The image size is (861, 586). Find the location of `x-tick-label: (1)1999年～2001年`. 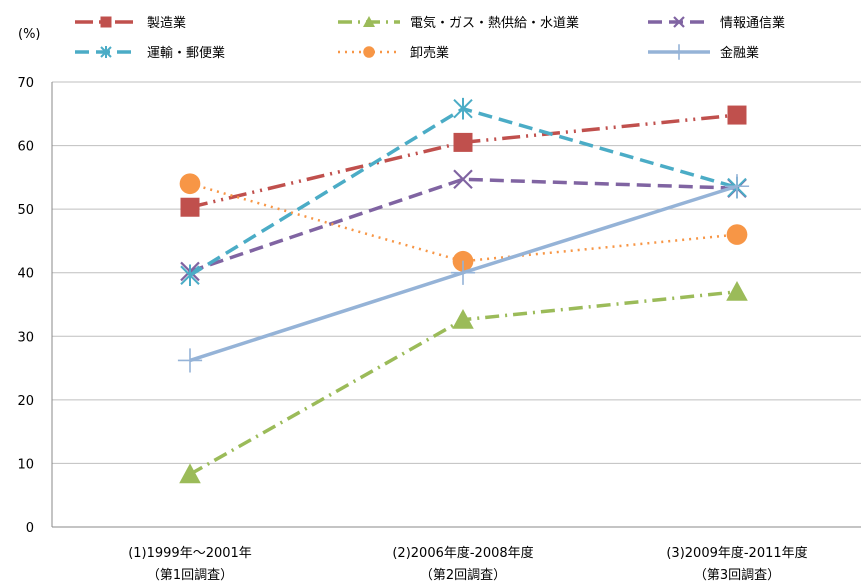

x-tick-label: (1)1999年～2001年 is located at coordinates (190, 553).